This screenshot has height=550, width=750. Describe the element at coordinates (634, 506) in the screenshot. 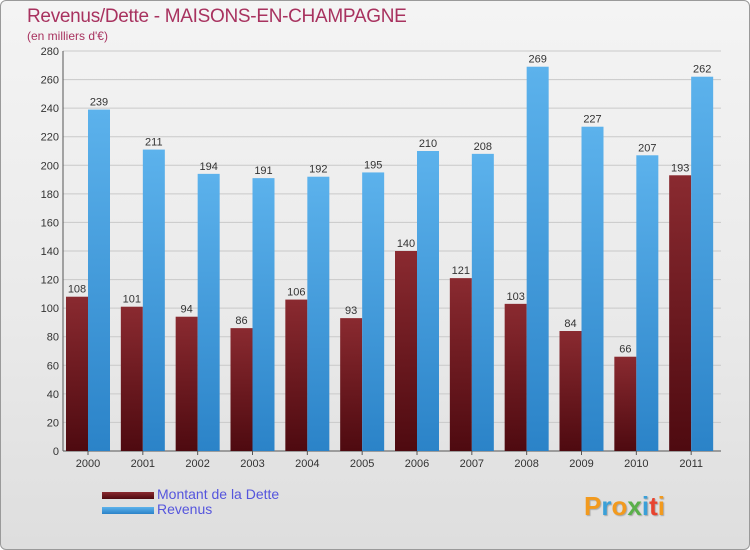

I see `logo-letter: x` at that location.